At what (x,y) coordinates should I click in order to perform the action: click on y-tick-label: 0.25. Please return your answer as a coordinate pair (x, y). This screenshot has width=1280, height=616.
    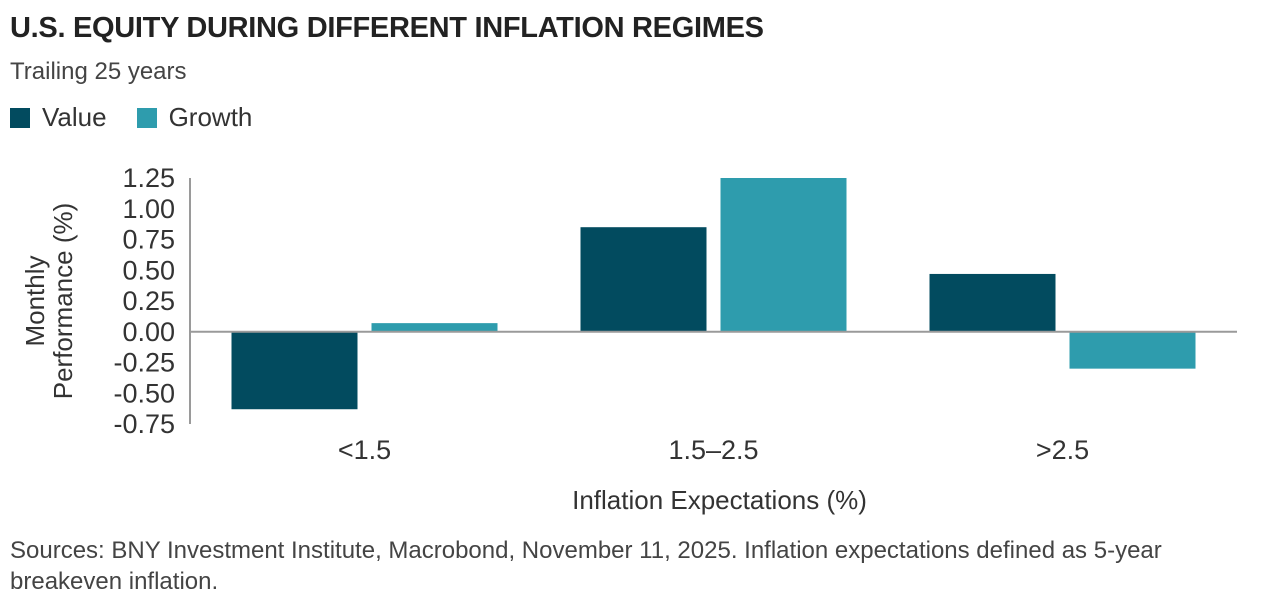
    Looking at the image, I should click on (148, 301).